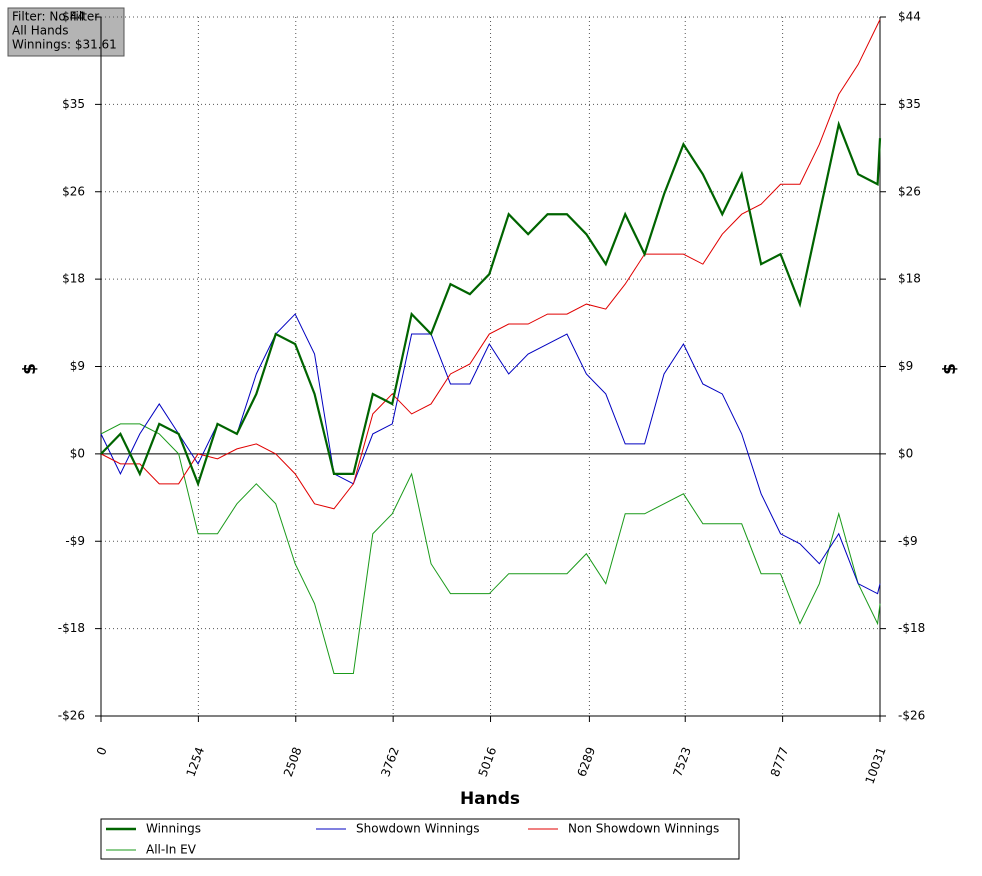  I want to click on x-tick-label: 3762, so click(390, 761).